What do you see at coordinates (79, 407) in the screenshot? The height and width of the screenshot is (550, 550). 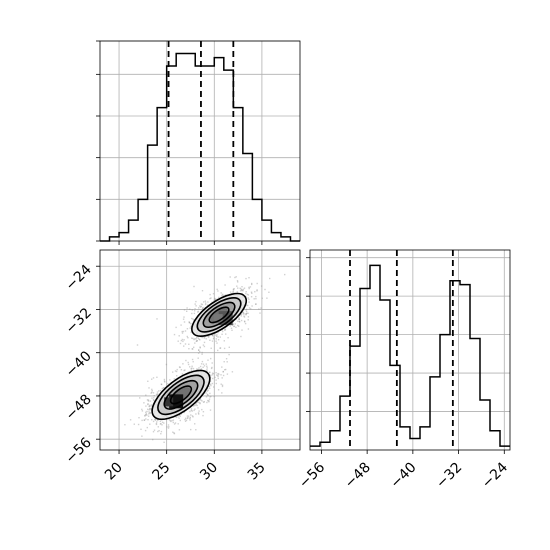 I see `y-tick-label: −48` at bounding box center [79, 407].